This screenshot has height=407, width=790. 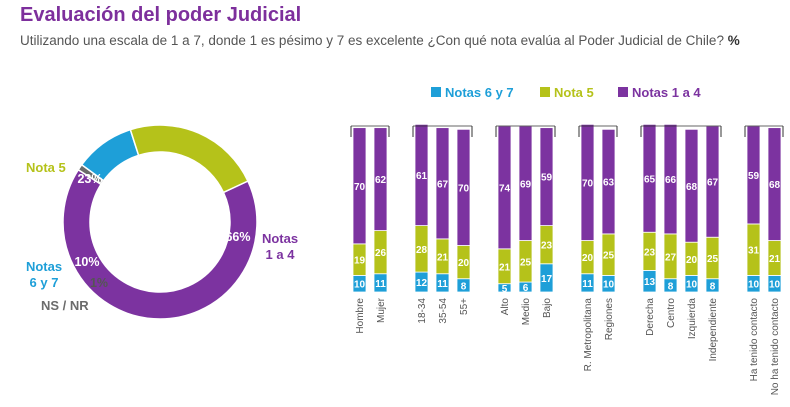 What do you see at coordinates (650, 317) in the screenshot?
I see `tick-label-derecha: Derecha` at bounding box center [650, 317].